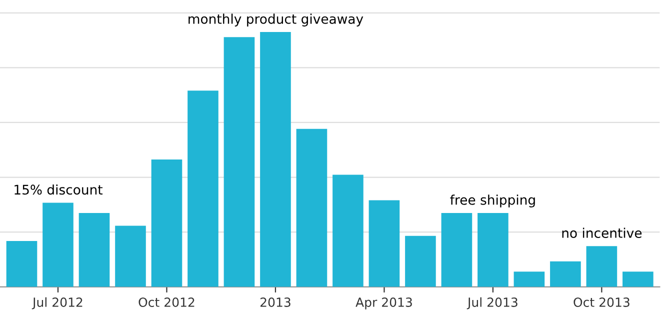  What do you see at coordinates (384, 304) in the screenshot?
I see `x-tick-label: Apr 2013` at bounding box center [384, 304].